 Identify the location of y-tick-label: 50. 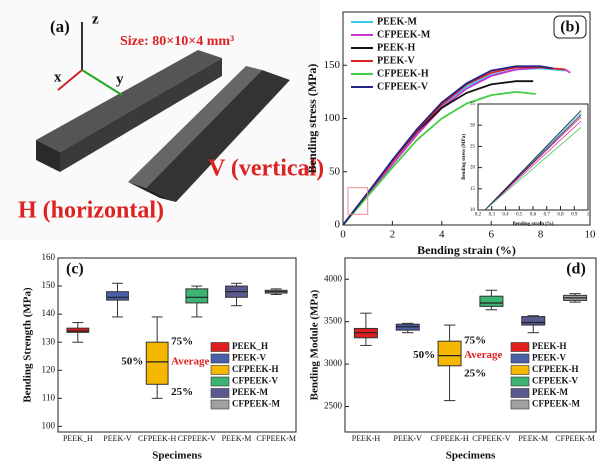
(335, 171).